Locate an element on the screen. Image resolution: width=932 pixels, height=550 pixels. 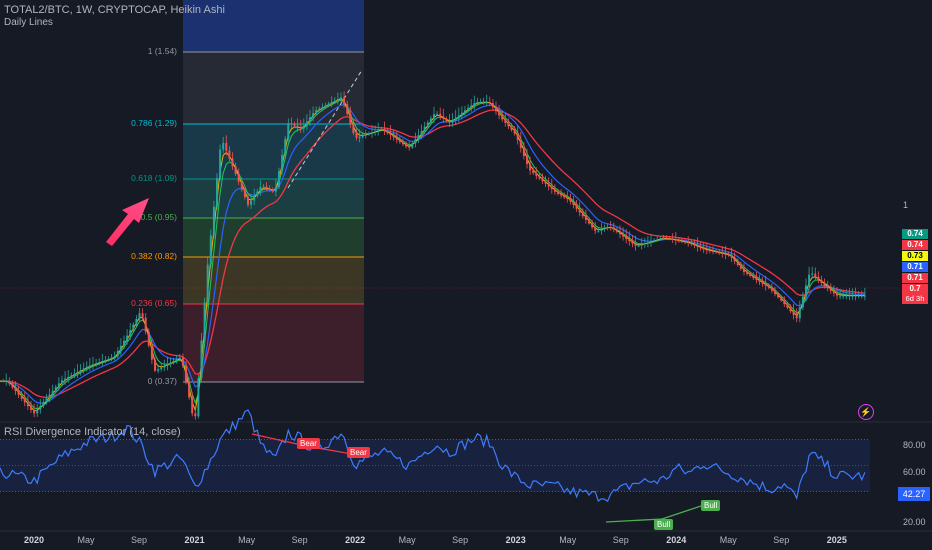
rsi-current-value: 42.27 is located at coordinates (914, 494).